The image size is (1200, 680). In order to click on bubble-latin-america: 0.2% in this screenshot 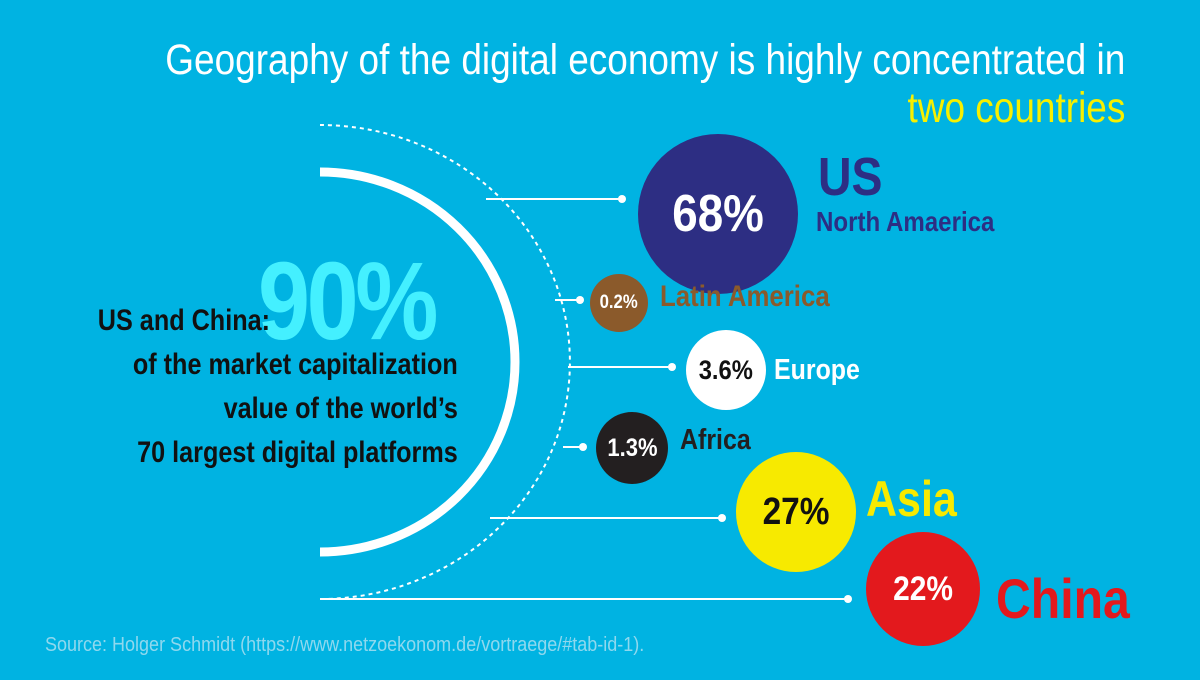, I will do `click(619, 303)`.